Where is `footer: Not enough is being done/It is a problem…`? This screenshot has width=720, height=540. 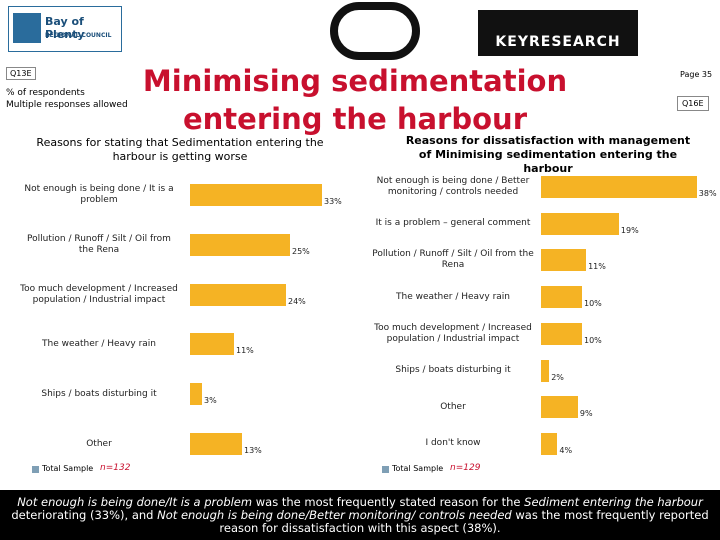
footer: Not enough is being done/It is a problem… is located at coordinates (360, 515).